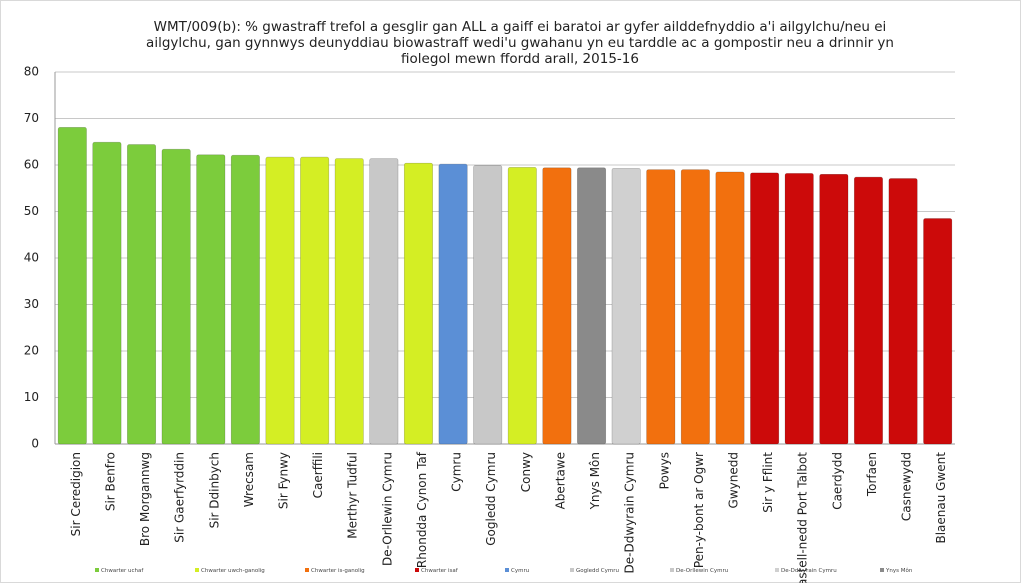 The image size is (1021, 583). What do you see at coordinates (31, 304) in the screenshot?
I see `y-tick-label: 30` at bounding box center [31, 304].